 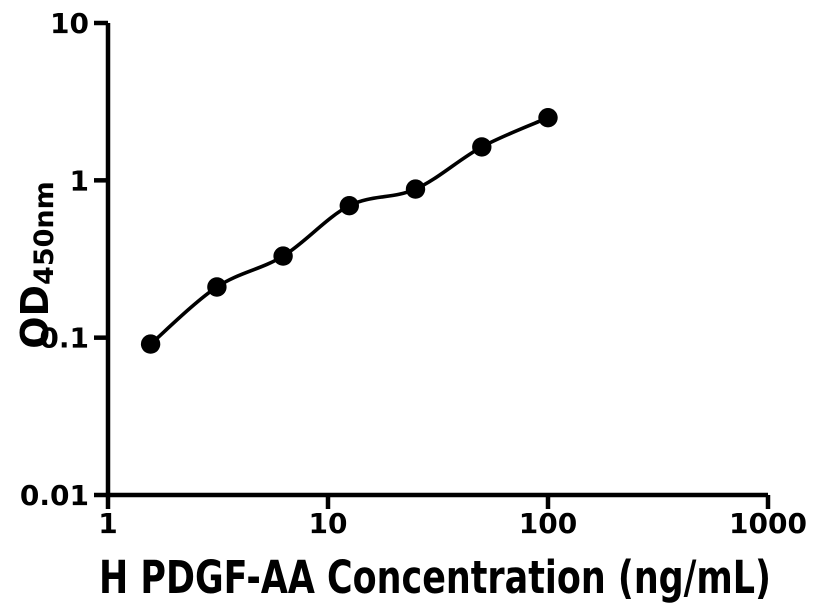 I want to click on y-tick-label: 1, so click(x=79, y=180).